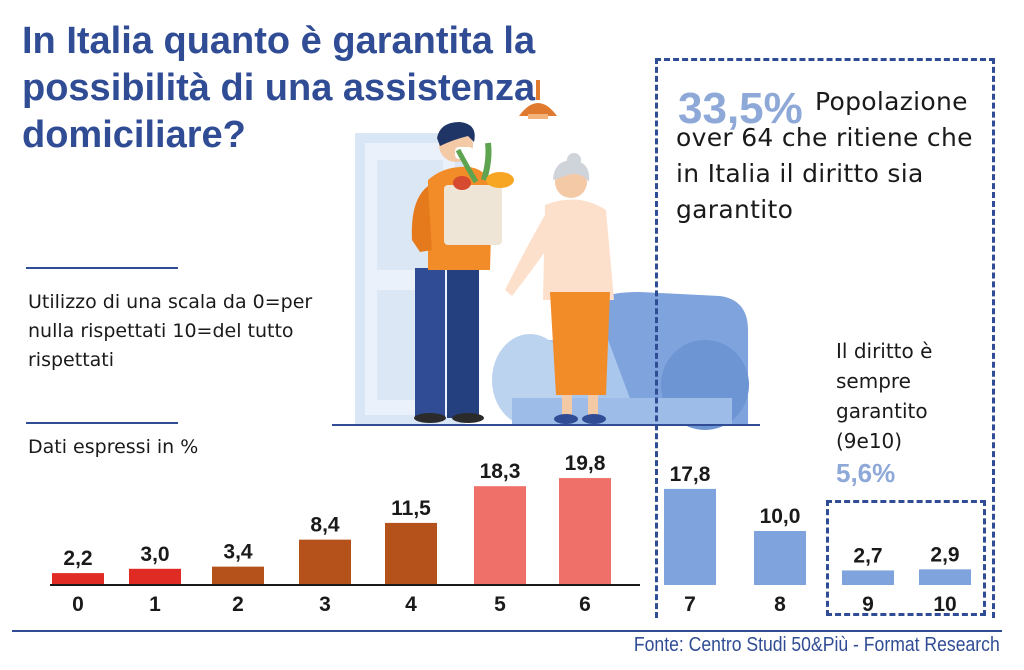 The image size is (1024, 670). I want to click on bar-value-label: 3,4, so click(238, 552).